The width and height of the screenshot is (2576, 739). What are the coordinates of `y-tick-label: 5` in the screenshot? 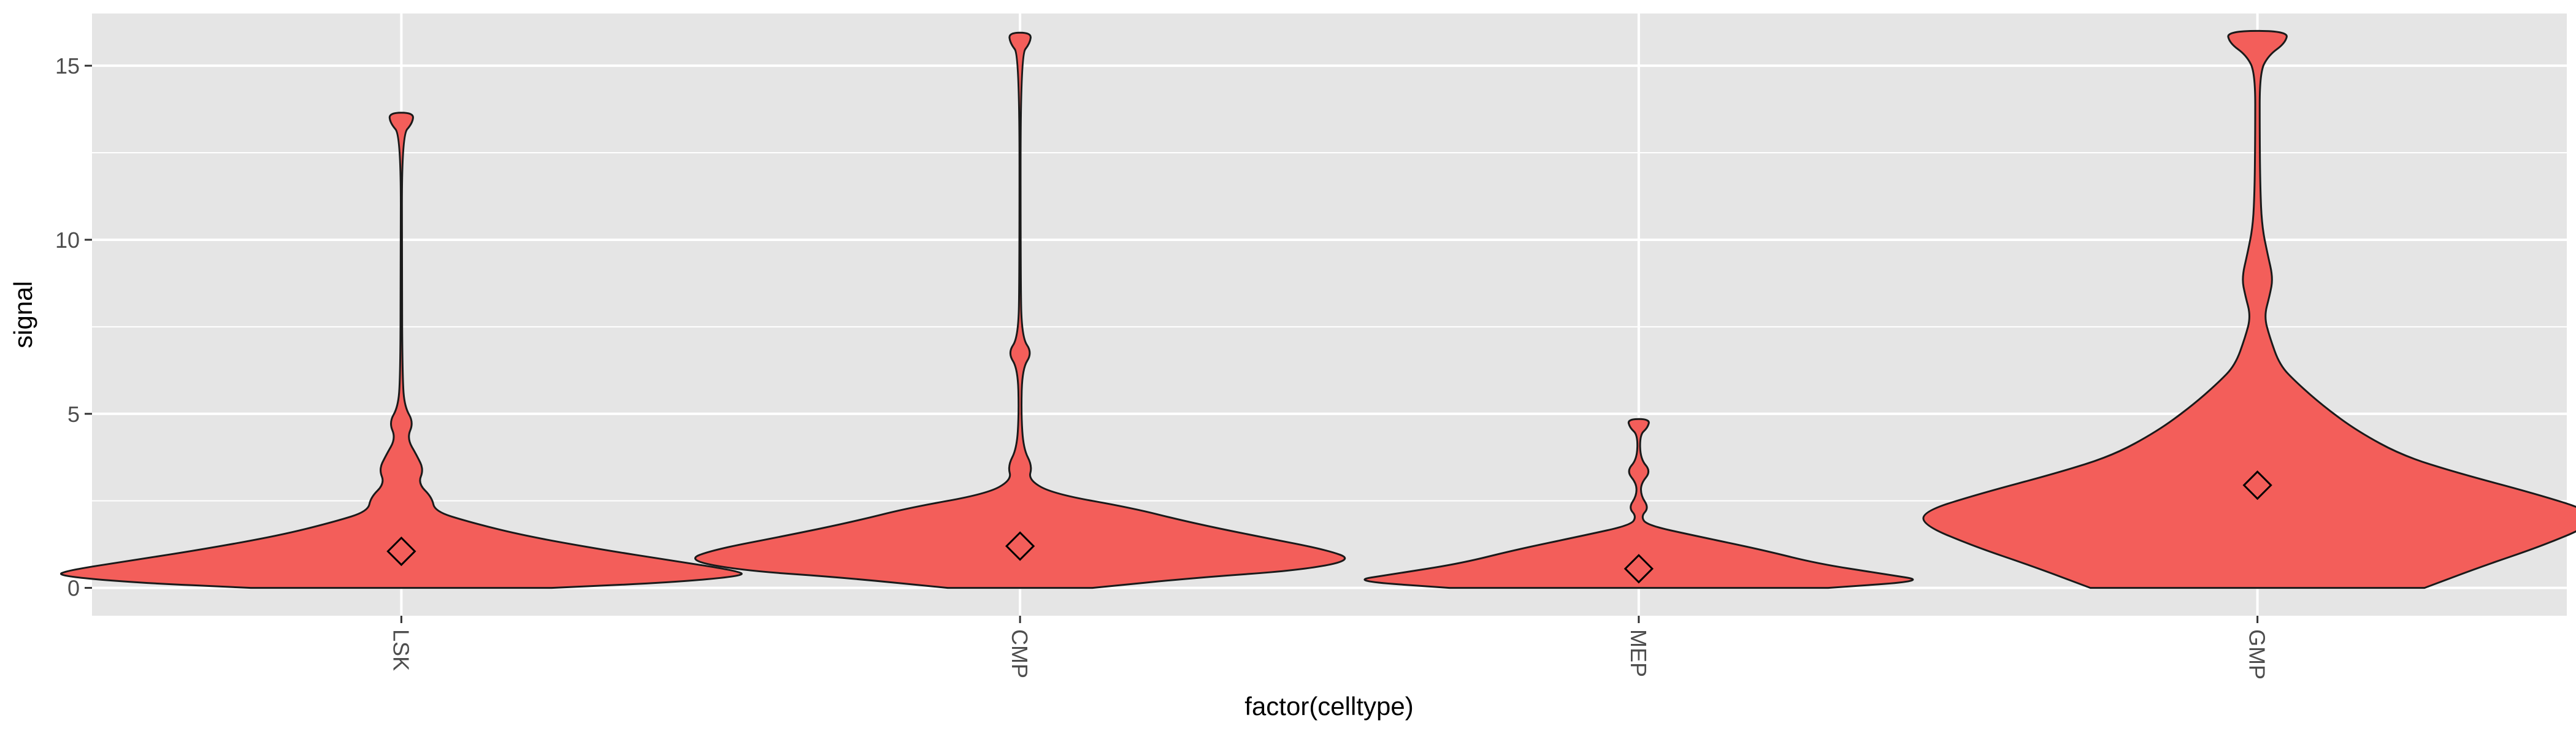 It's located at (73, 414).